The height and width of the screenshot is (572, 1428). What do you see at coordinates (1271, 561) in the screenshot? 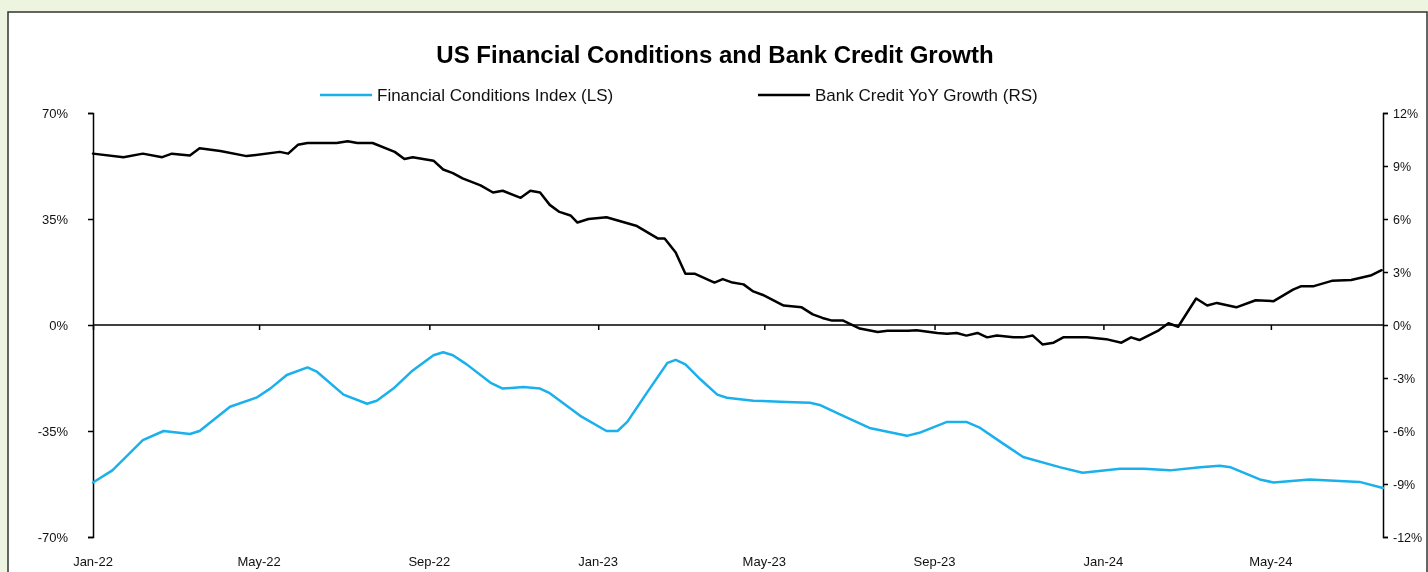
I see `x-tick-label: May-24` at bounding box center [1271, 561].